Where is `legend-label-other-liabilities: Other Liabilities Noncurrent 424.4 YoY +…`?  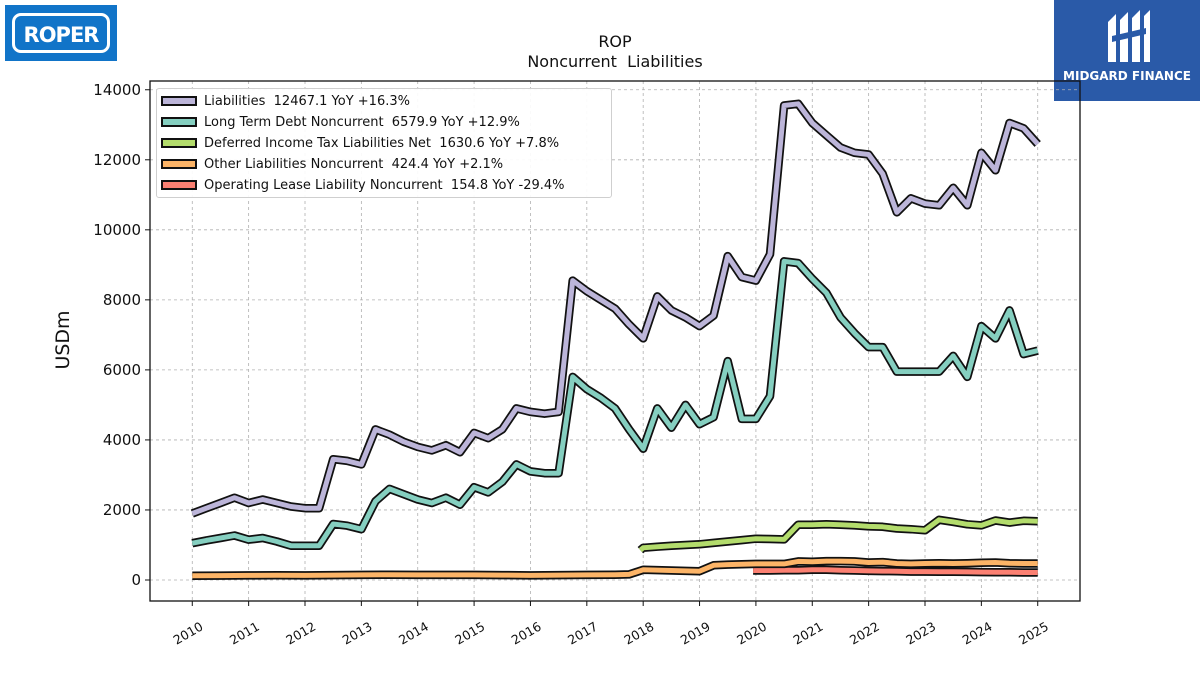 legend-label-other-liabilities: Other Liabilities Noncurrent 424.4 YoY +… is located at coordinates (354, 164).